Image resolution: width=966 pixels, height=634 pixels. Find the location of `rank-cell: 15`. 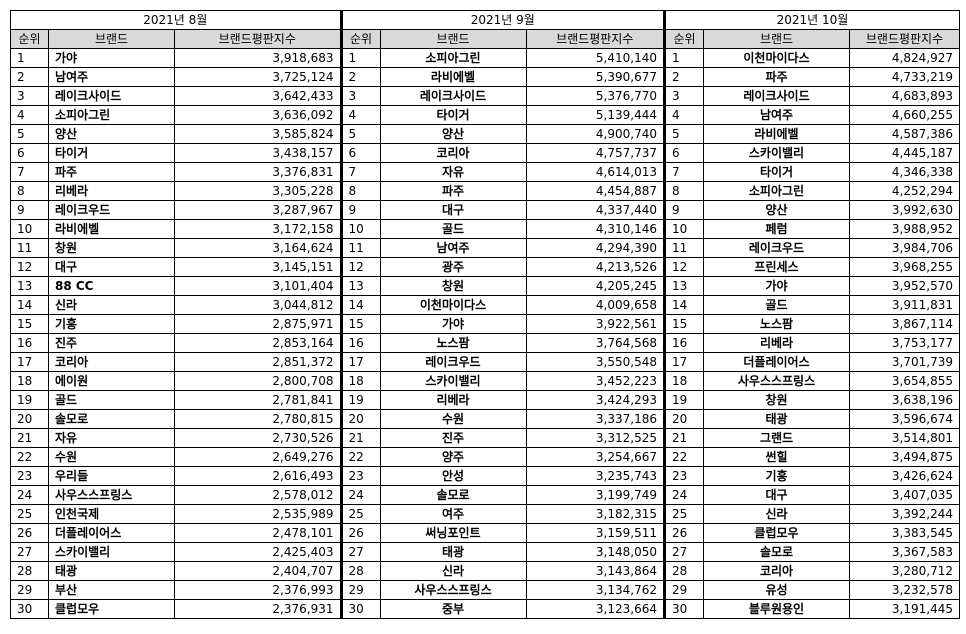

rank-cell: 15 is located at coordinates (684, 324).